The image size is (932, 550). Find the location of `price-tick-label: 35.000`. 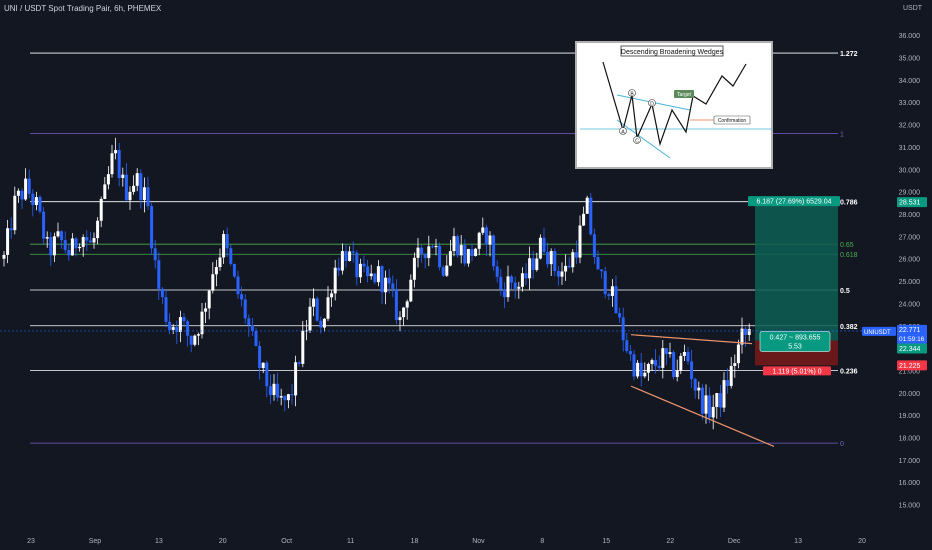

price-tick-label: 35.000 is located at coordinates (910, 59).